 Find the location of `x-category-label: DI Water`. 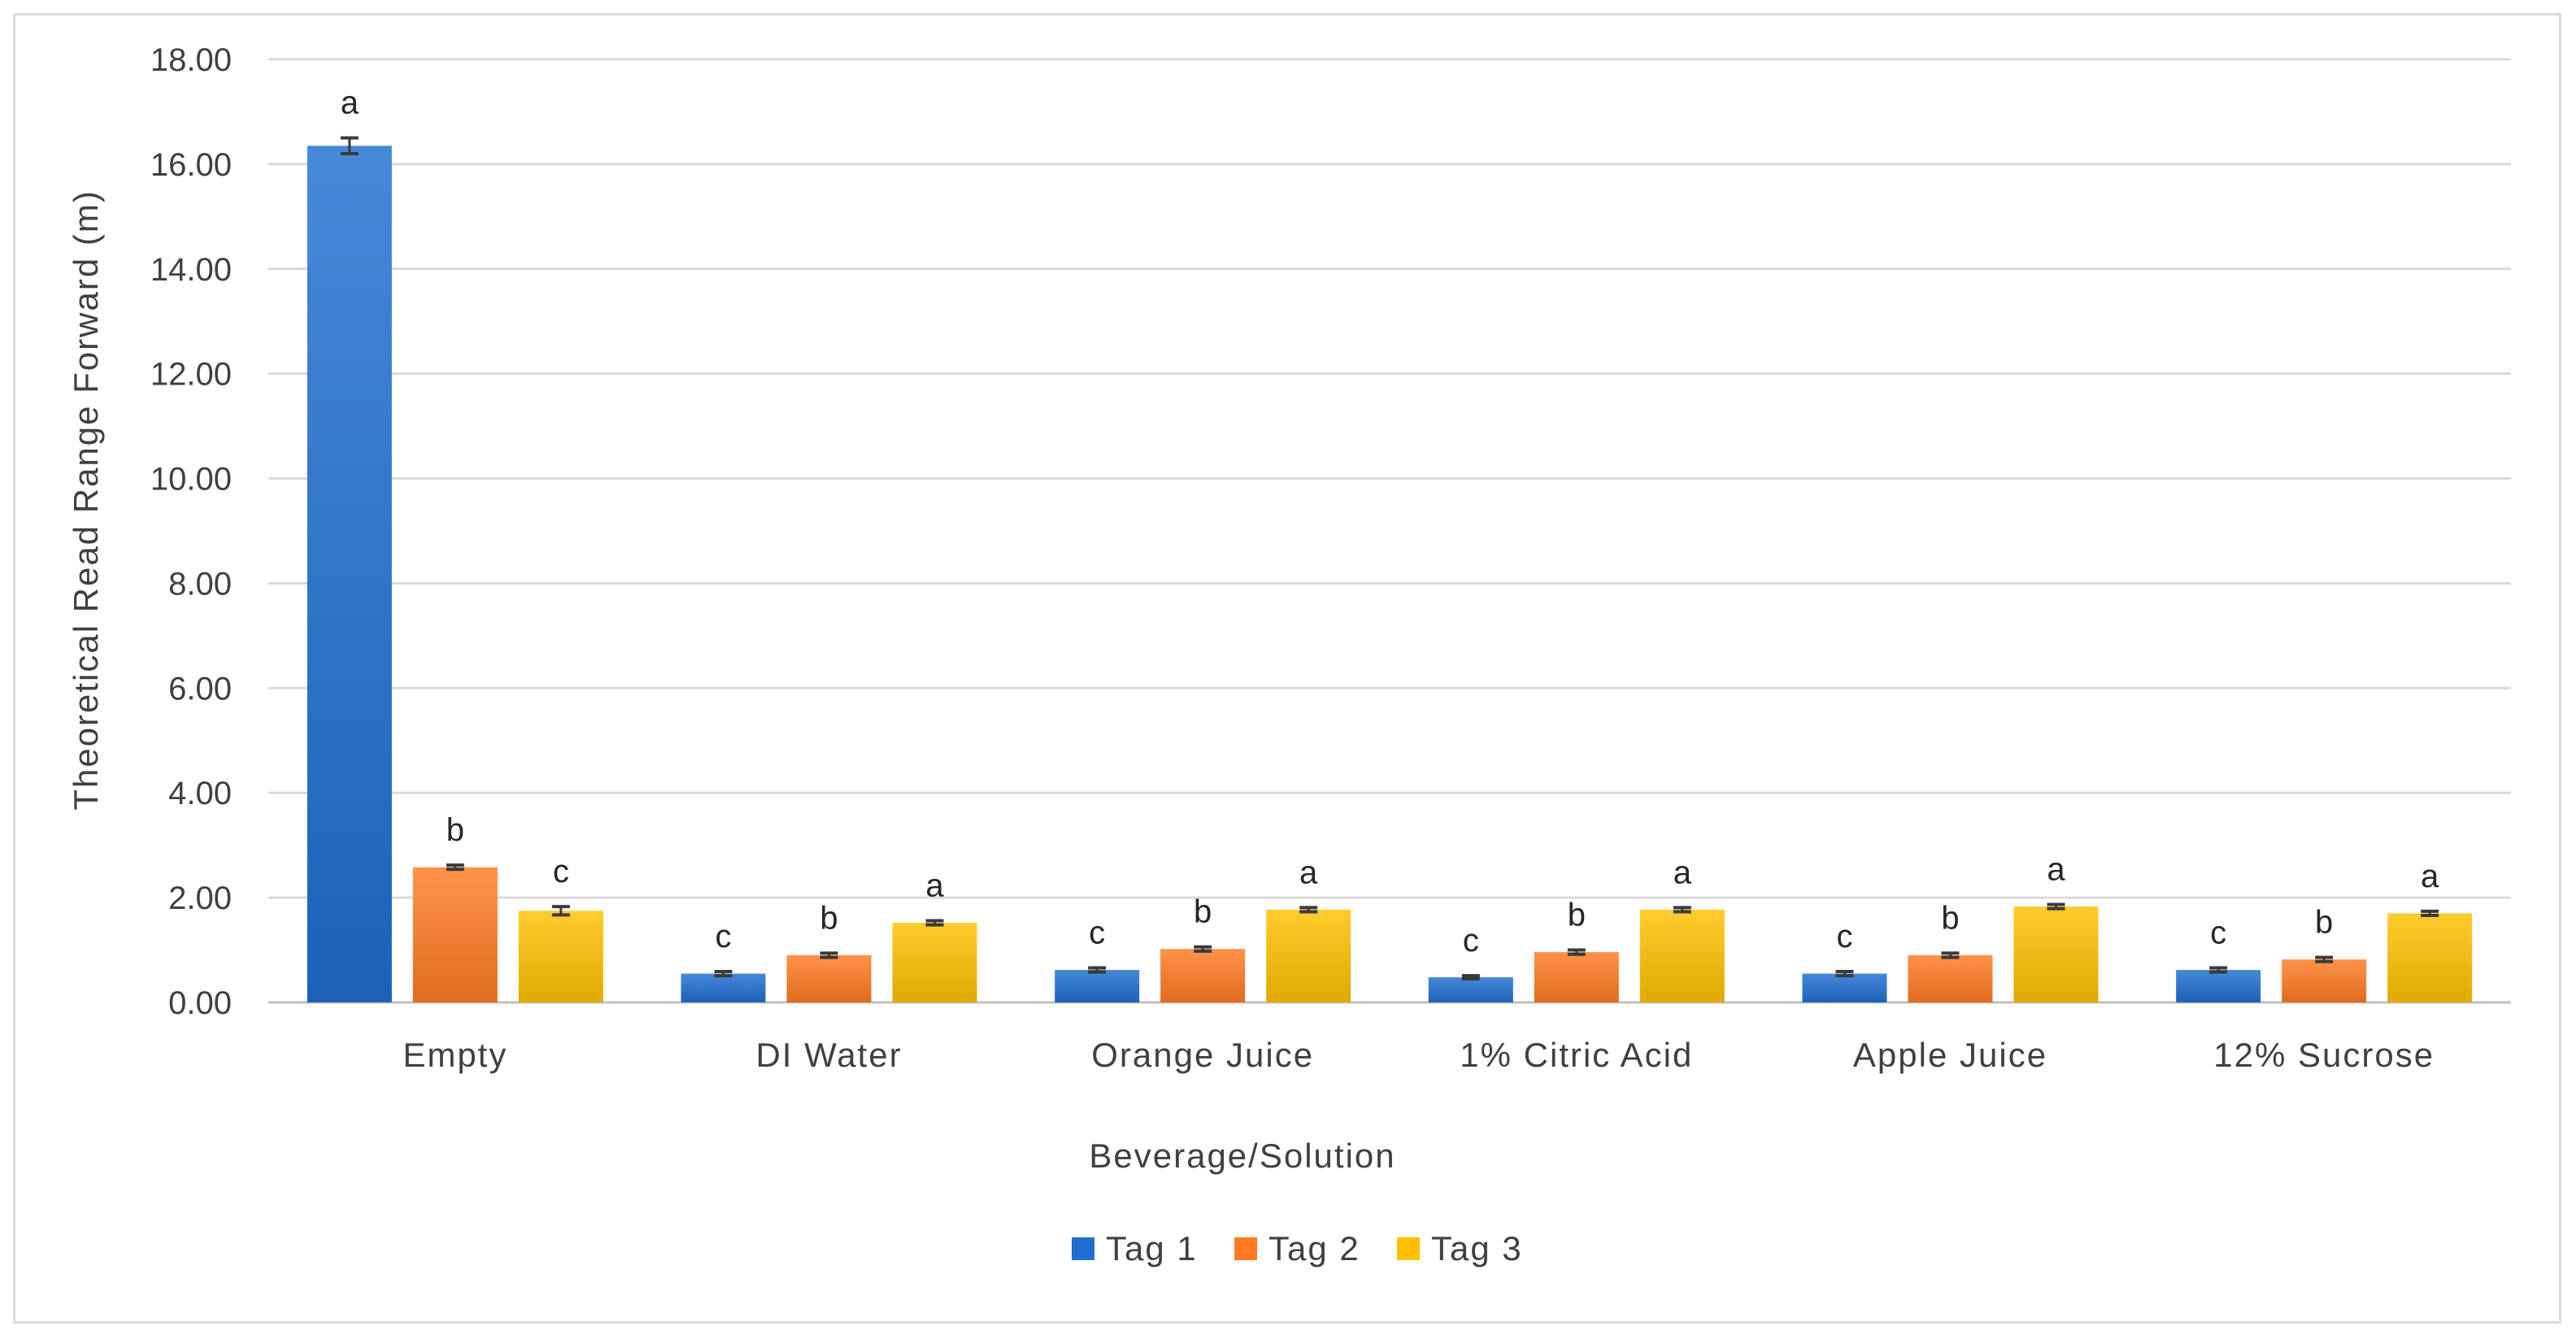

x-category-label: DI Water is located at coordinates (829, 1055).